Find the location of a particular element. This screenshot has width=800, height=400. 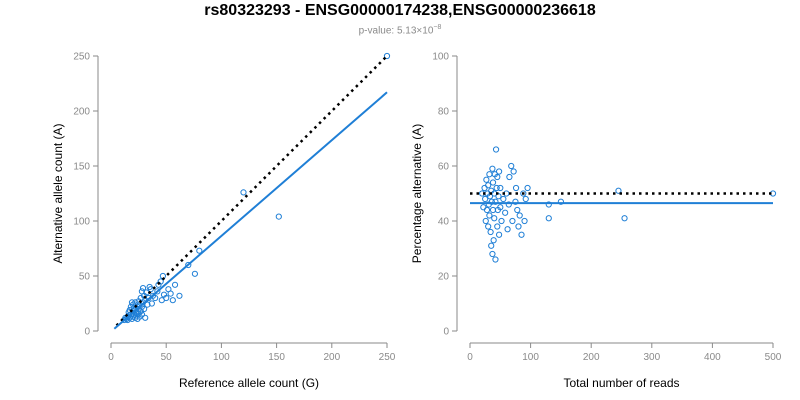

right-x-tick-label: 400 is located at coordinates (712, 357).